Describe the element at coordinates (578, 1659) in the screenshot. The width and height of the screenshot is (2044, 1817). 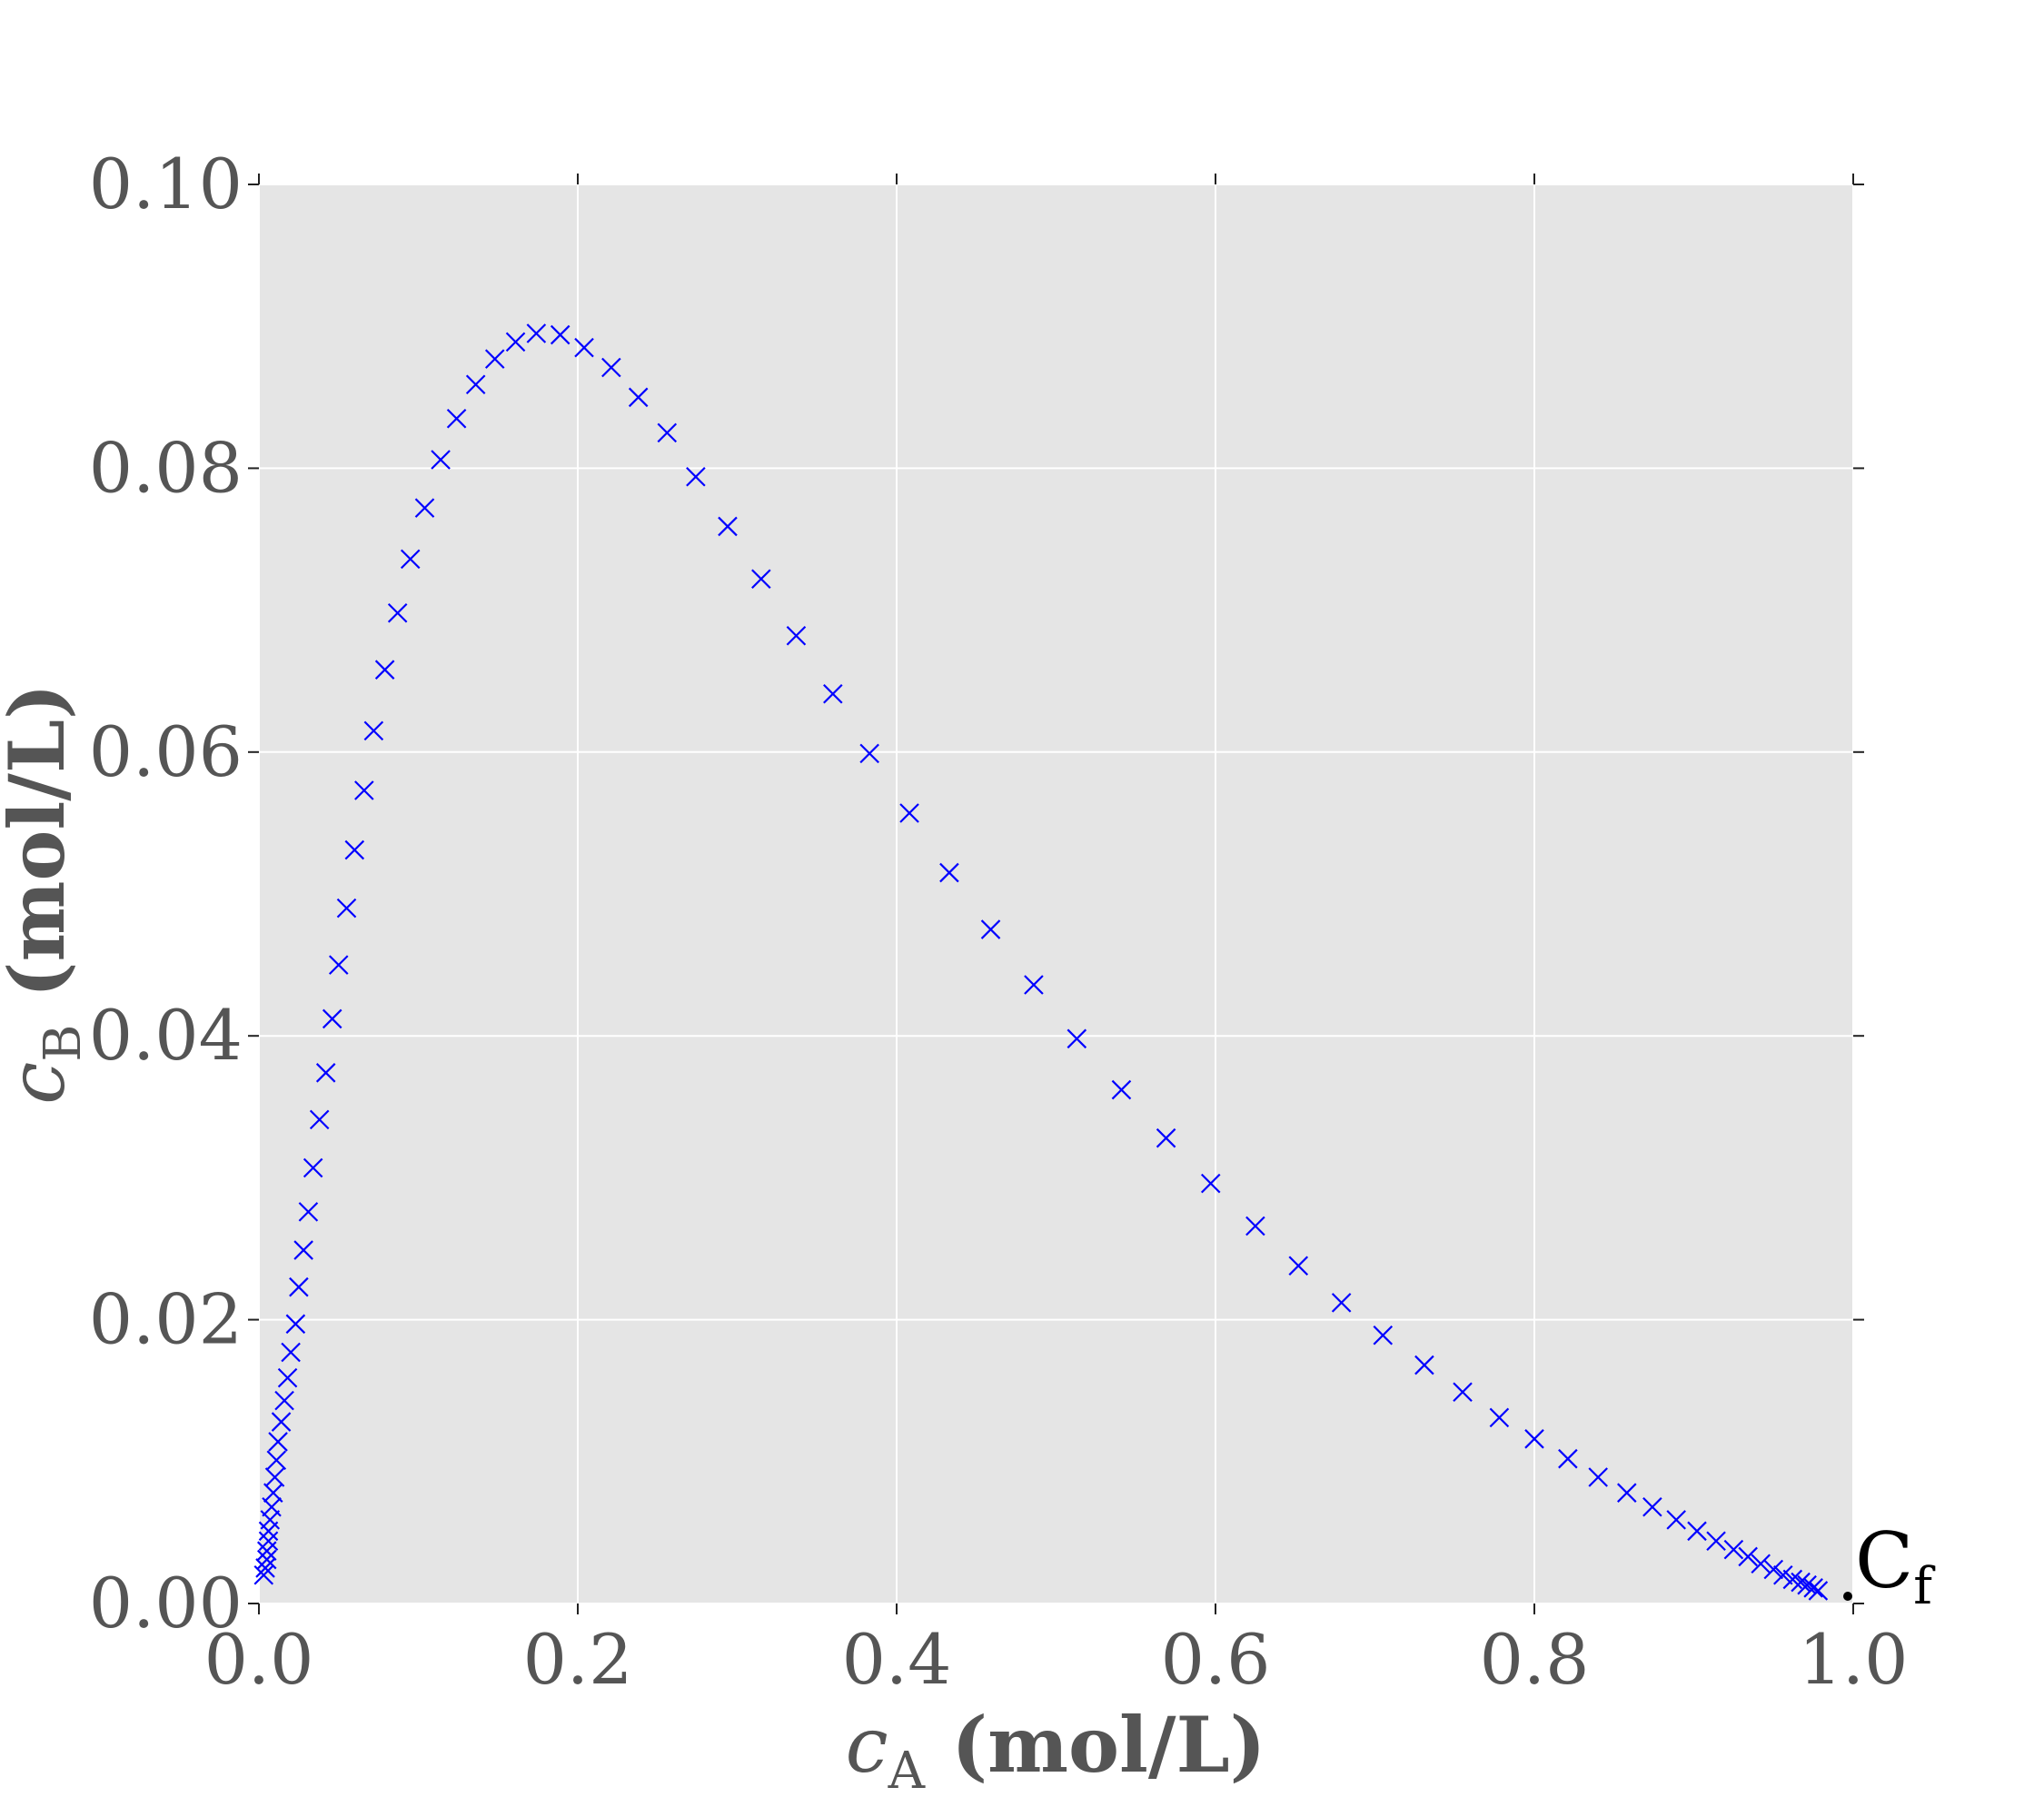
I see `x-tick-label: 0.2` at that location.